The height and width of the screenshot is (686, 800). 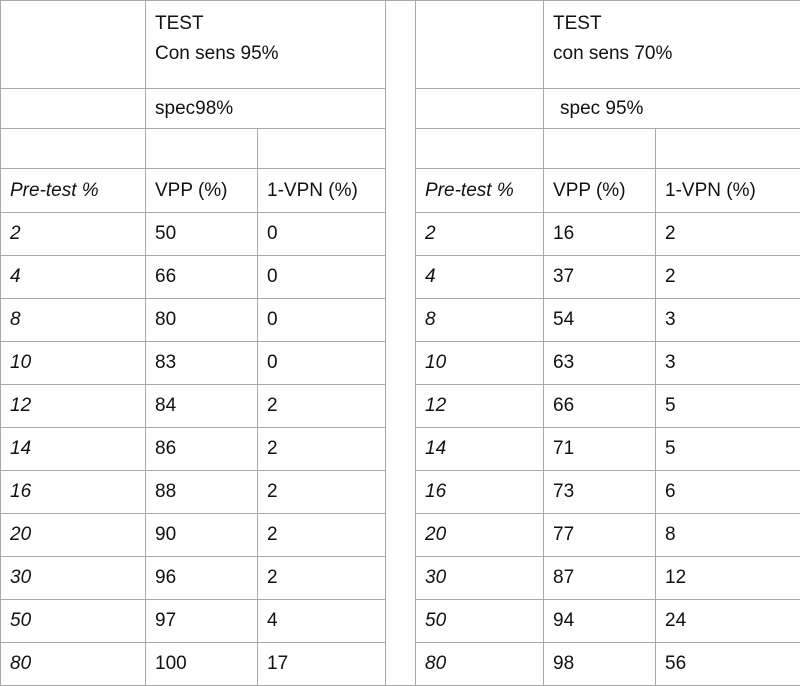 What do you see at coordinates (600, 320) in the screenshot?
I see `value-cell: 54` at bounding box center [600, 320].